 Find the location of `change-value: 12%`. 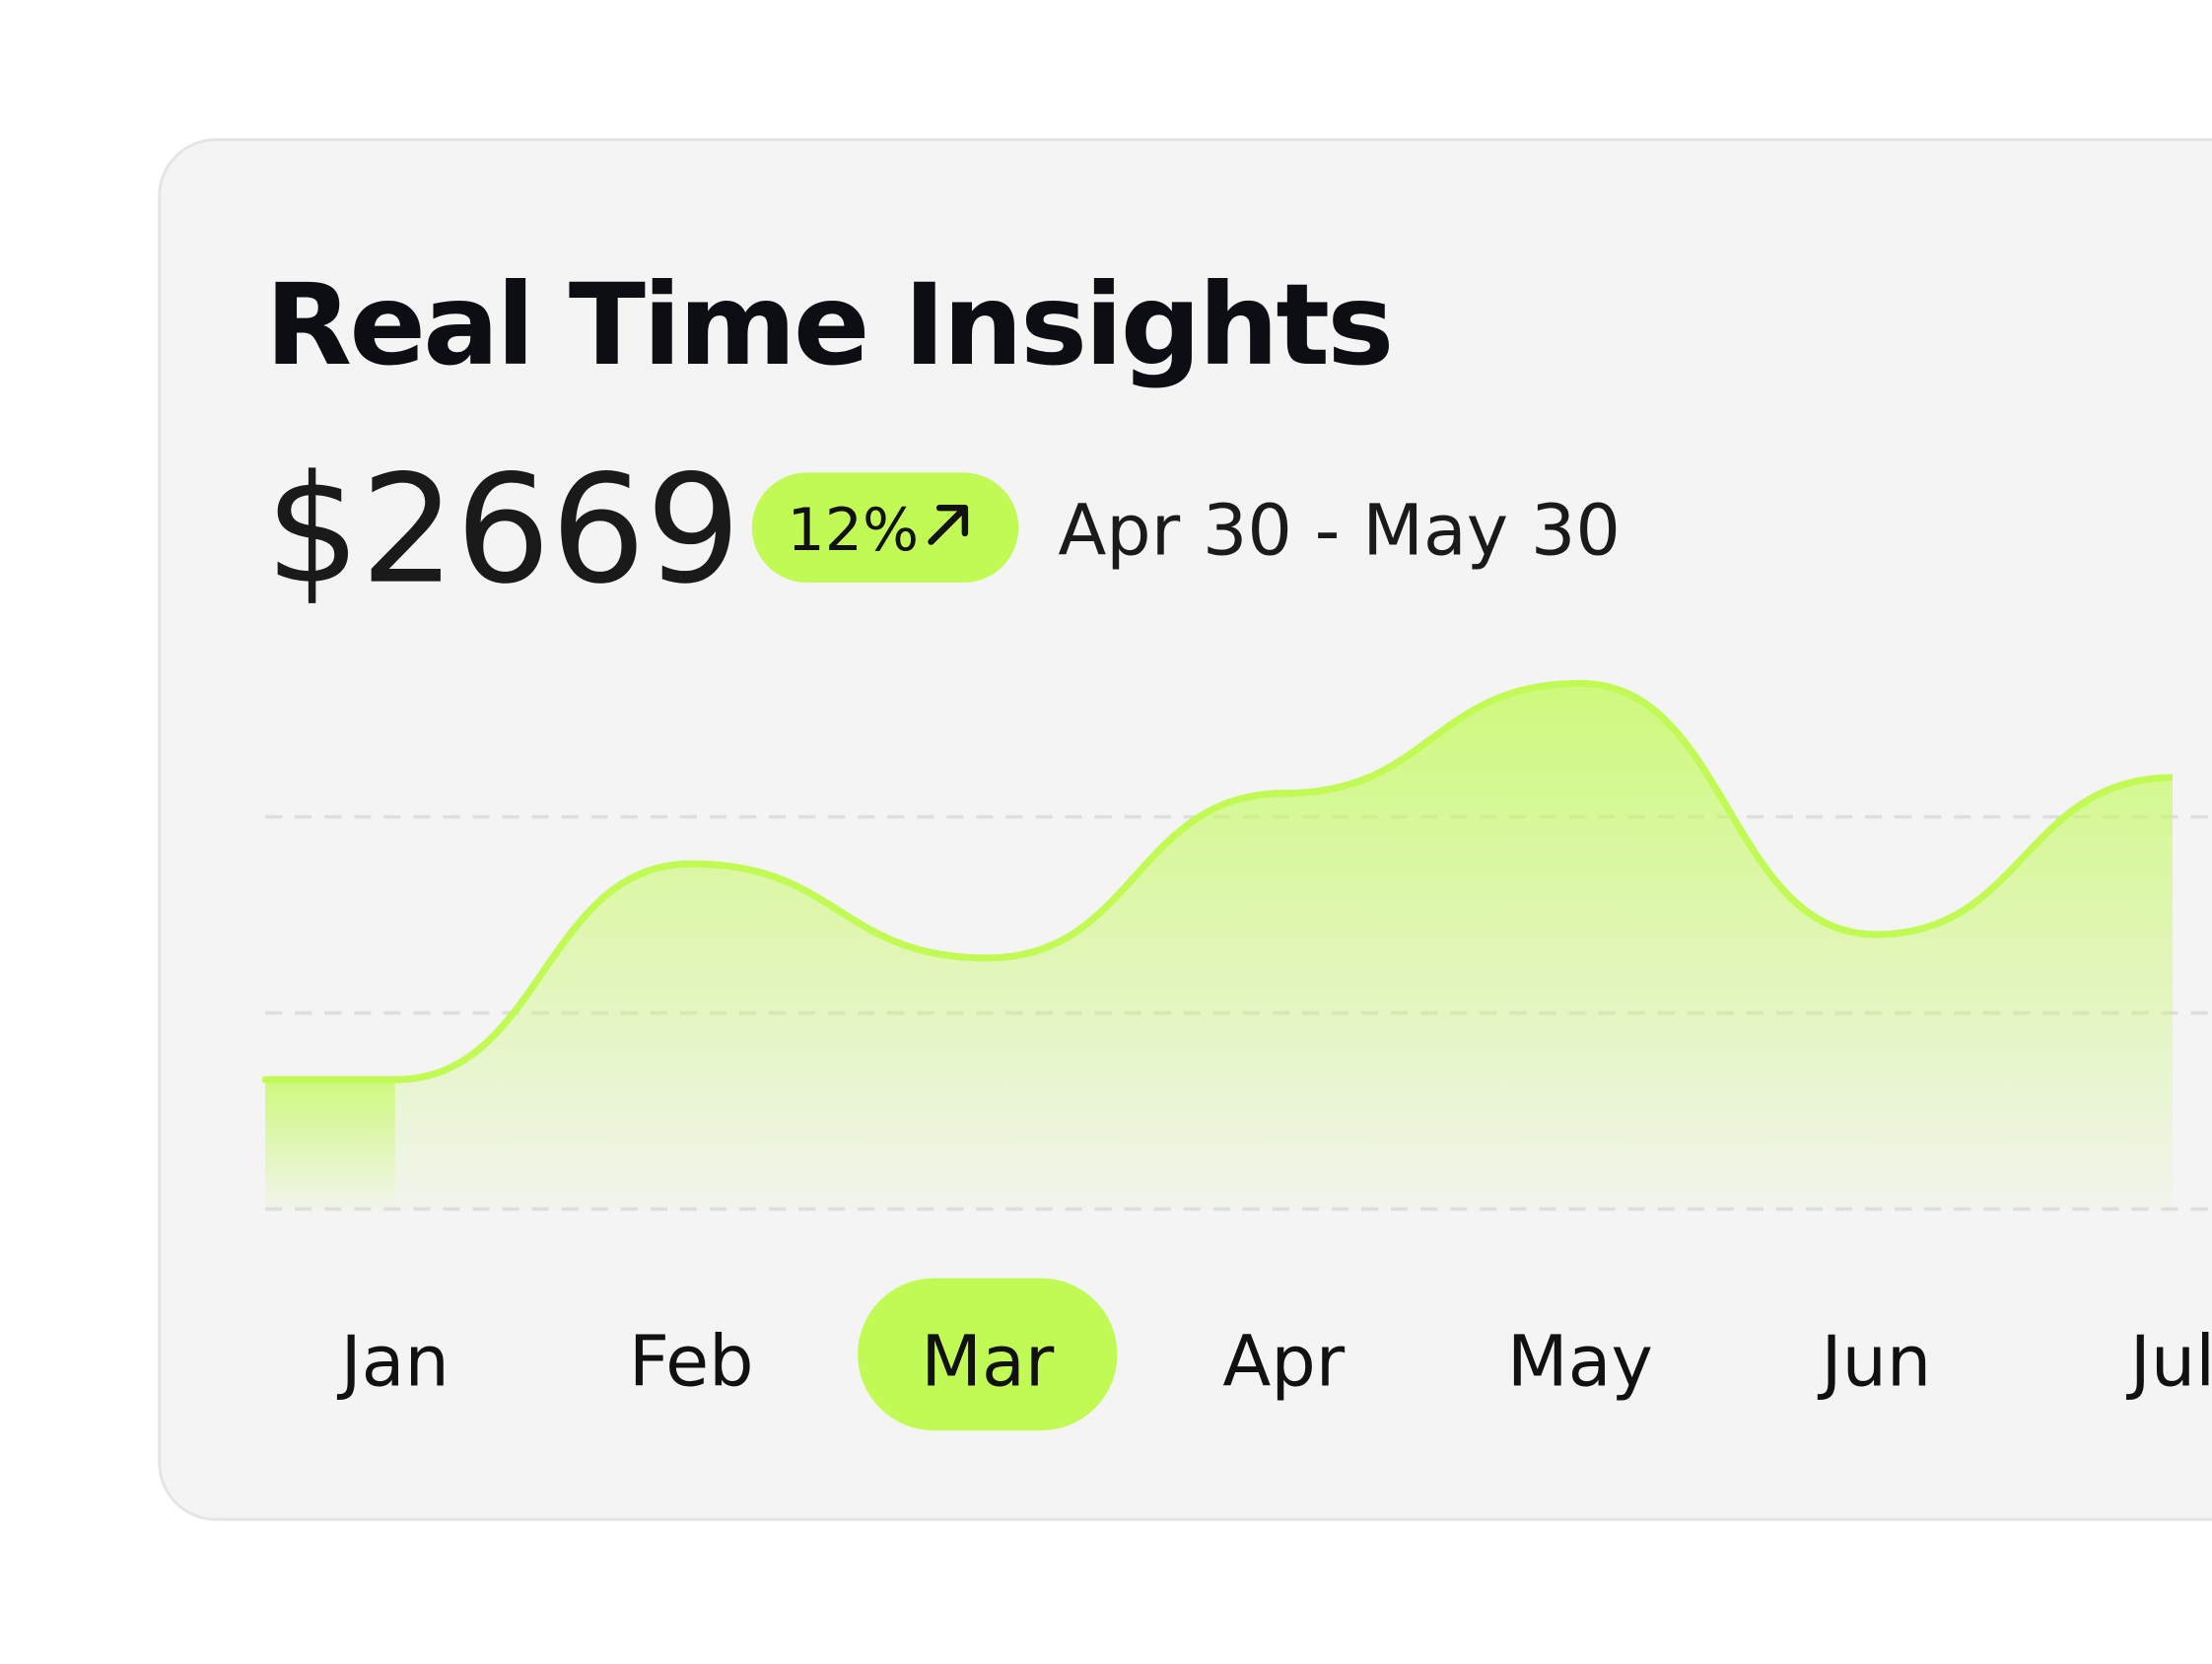

change-value: 12% is located at coordinates (854, 530).